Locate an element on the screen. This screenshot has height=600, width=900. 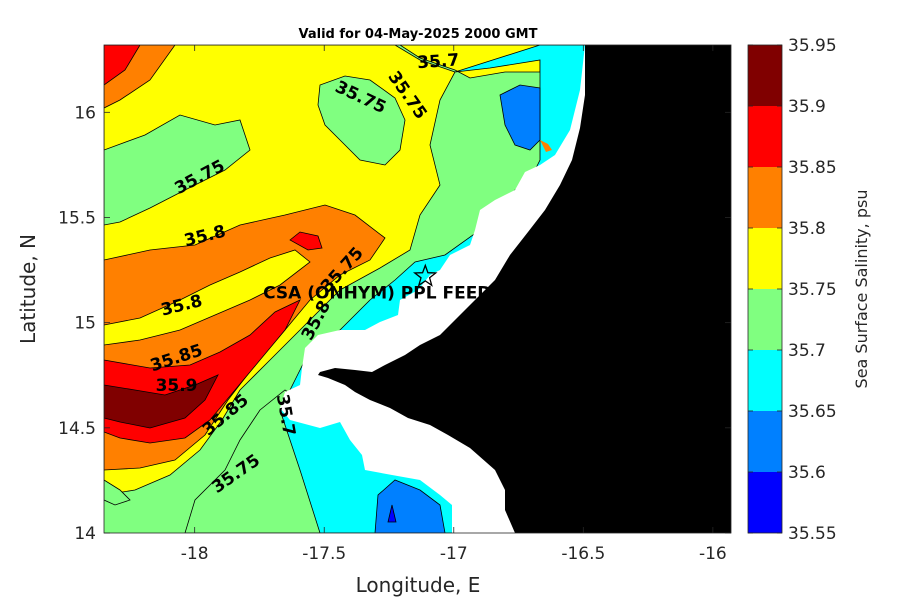
salinity-band-35.6-35.65-north is located at coordinates (520, 117).